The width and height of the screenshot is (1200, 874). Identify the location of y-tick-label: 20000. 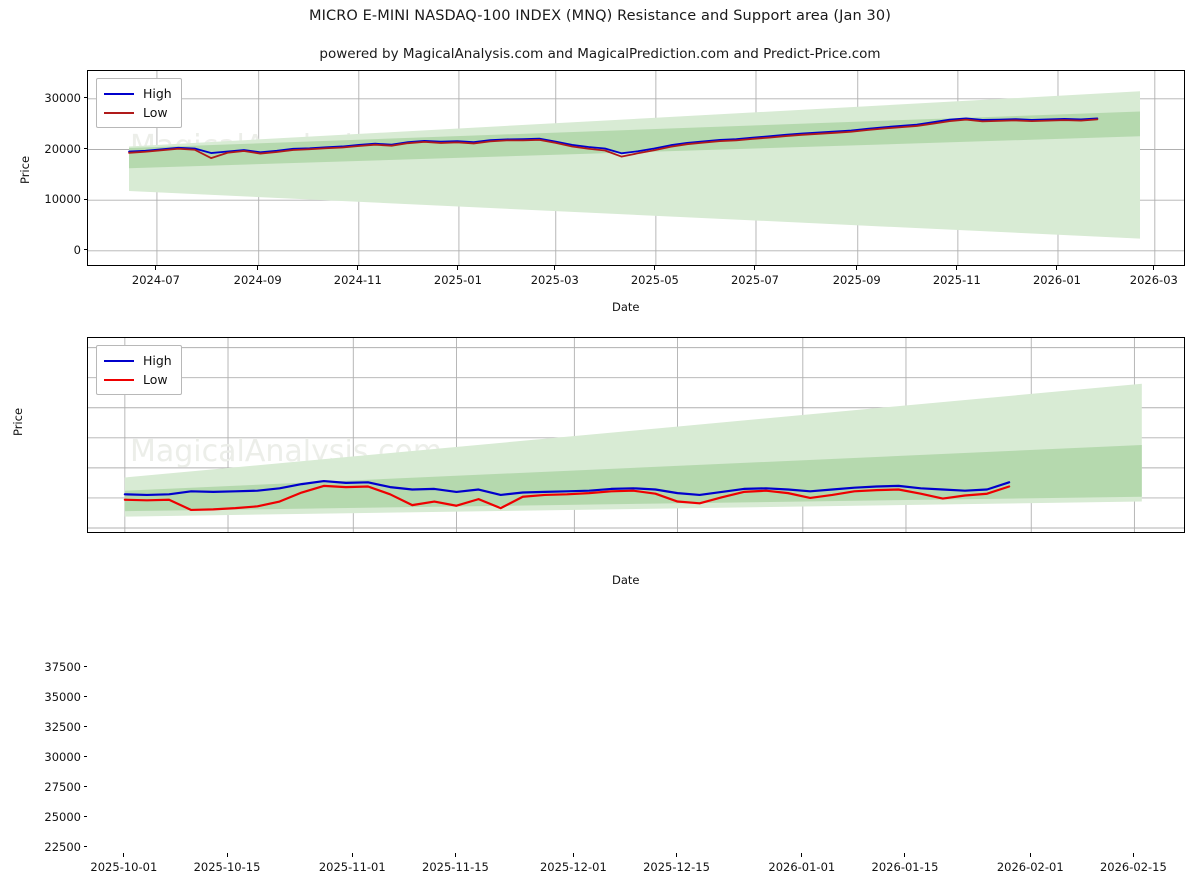
(62, 148).